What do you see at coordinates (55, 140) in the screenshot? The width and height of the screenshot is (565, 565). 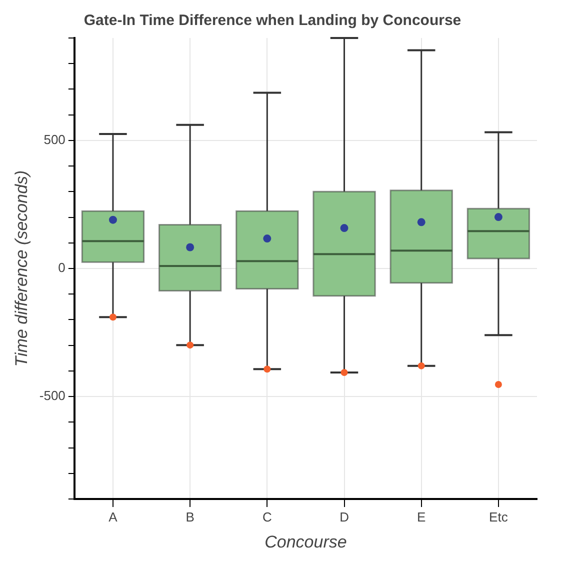 I see `y-tick-label: 500` at bounding box center [55, 140].